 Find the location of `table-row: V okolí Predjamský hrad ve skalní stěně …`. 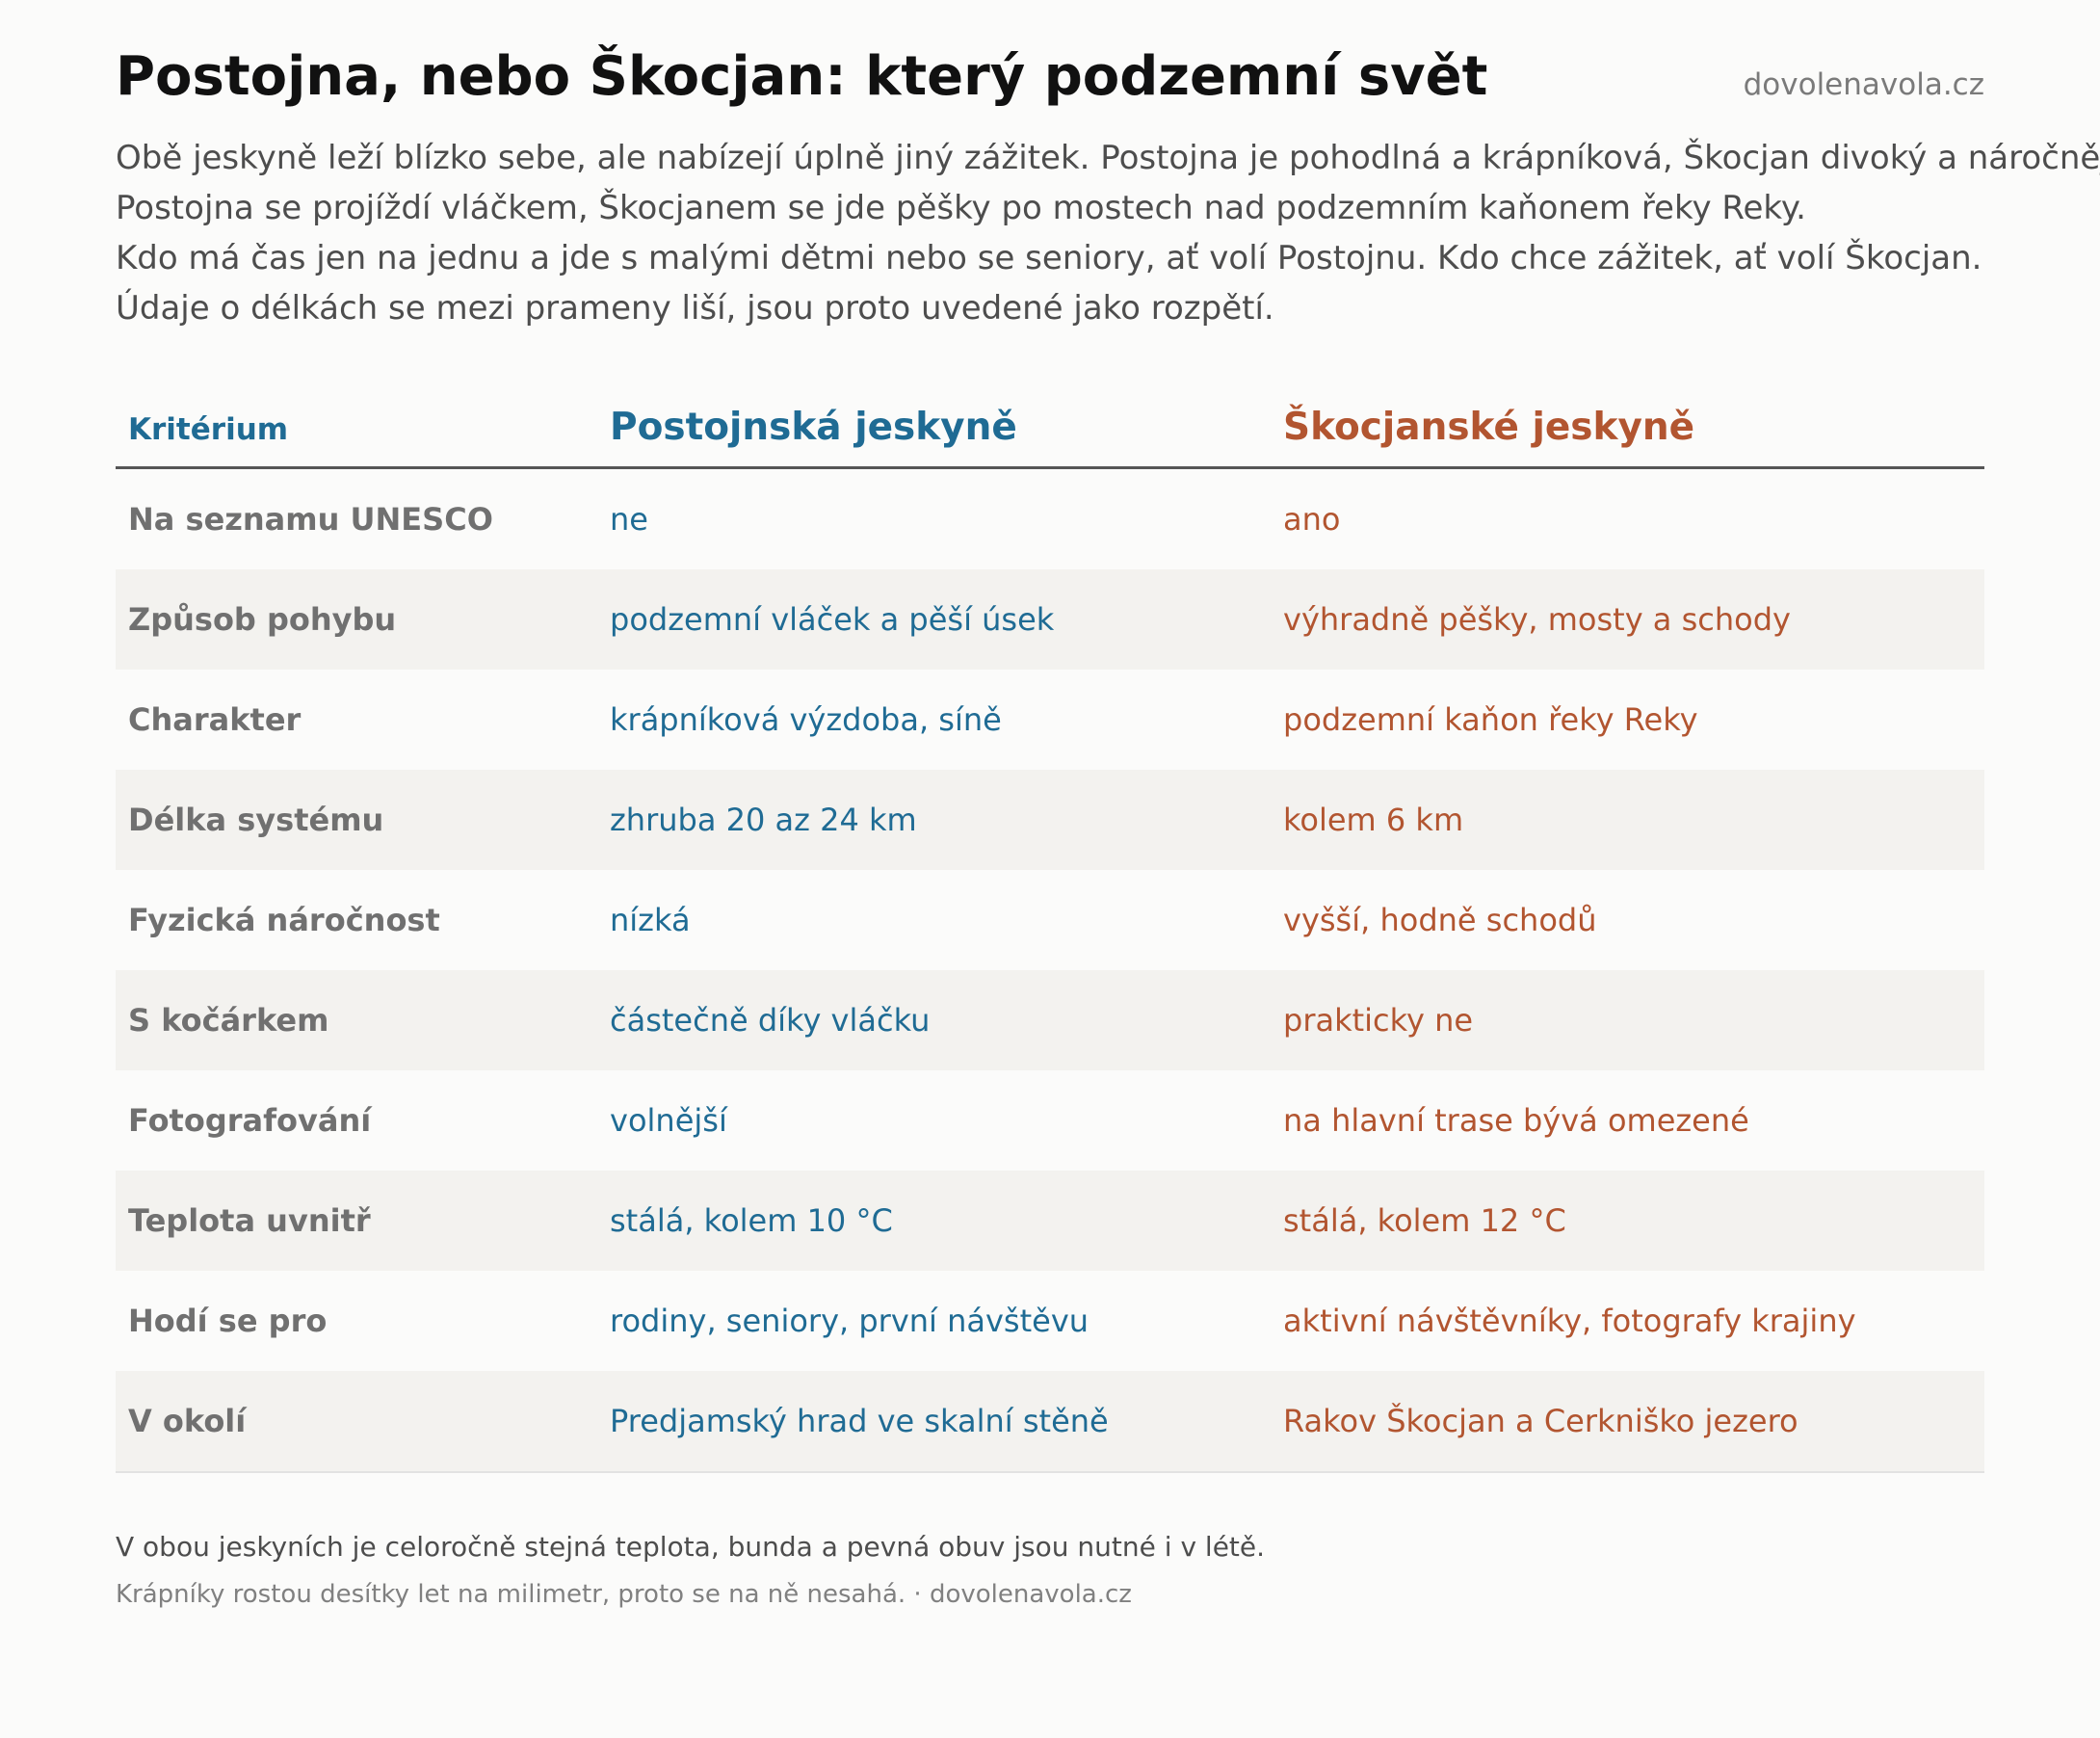

table-row: V okolí Predjamský hrad ve skalní stěně … is located at coordinates (1050, 1421).